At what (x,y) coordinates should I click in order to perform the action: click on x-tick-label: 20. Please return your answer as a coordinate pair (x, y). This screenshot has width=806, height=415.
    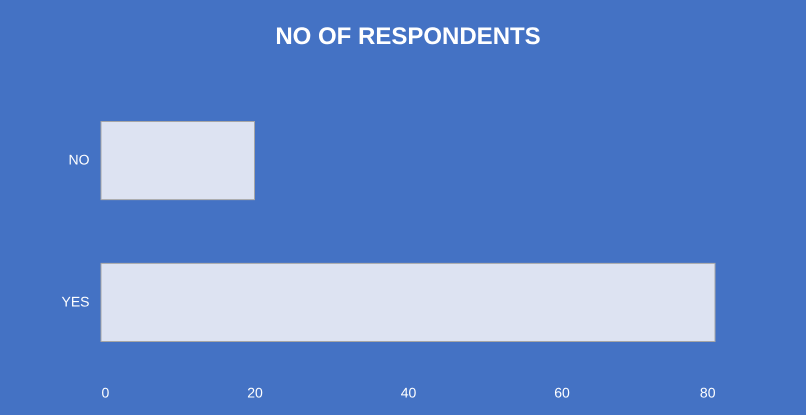
    Looking at the image, I should click on (255, 392).